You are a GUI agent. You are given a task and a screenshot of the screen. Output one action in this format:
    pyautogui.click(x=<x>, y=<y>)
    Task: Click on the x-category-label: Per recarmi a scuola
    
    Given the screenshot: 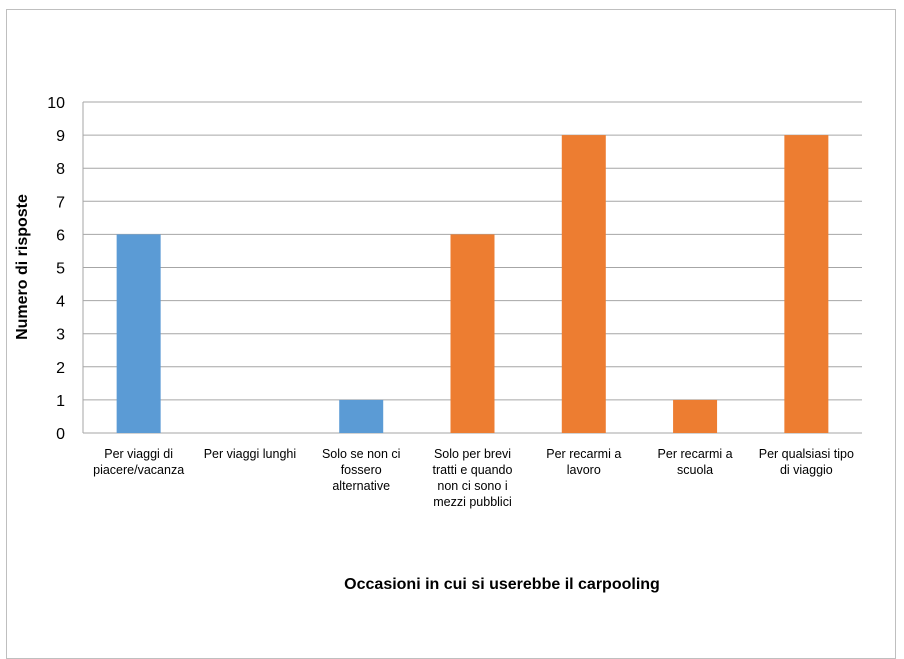 What is the action you would take?
    pyautogui.click(x=695, y=462)
    